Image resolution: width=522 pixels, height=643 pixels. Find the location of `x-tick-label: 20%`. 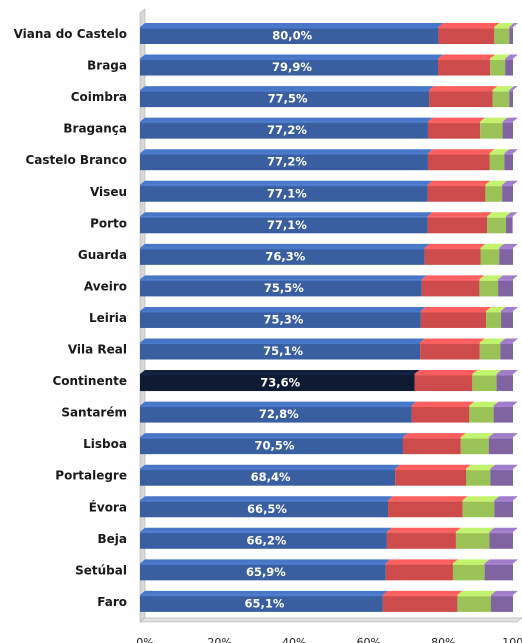

x-tick-label: 20% is located at coordinates (219, 639).